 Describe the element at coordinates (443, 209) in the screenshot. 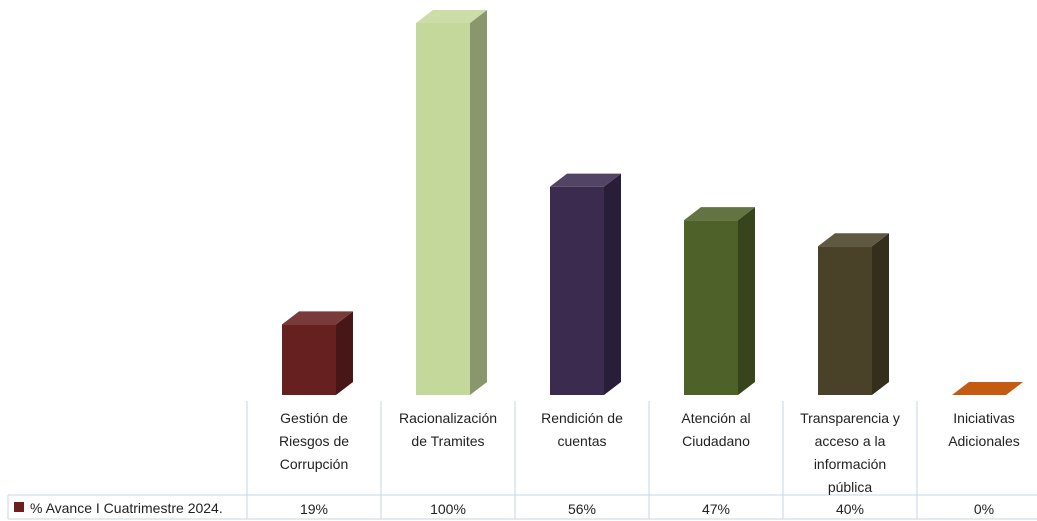

I see `bar-2-front` at that location.